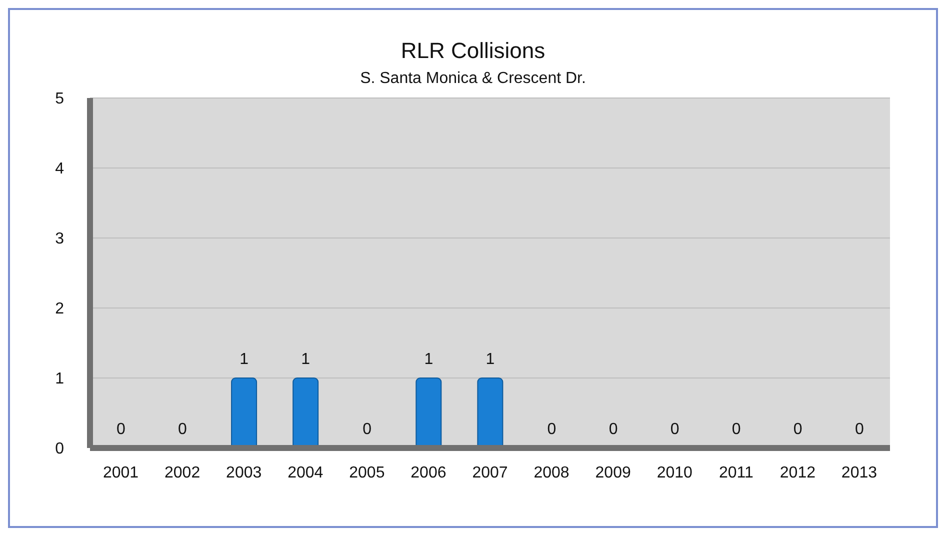 This screenshot has width=948, height=538. Describe the element at coordinates (59, 99) in the screenshot. I see `y-tick-label: 5` at that location.